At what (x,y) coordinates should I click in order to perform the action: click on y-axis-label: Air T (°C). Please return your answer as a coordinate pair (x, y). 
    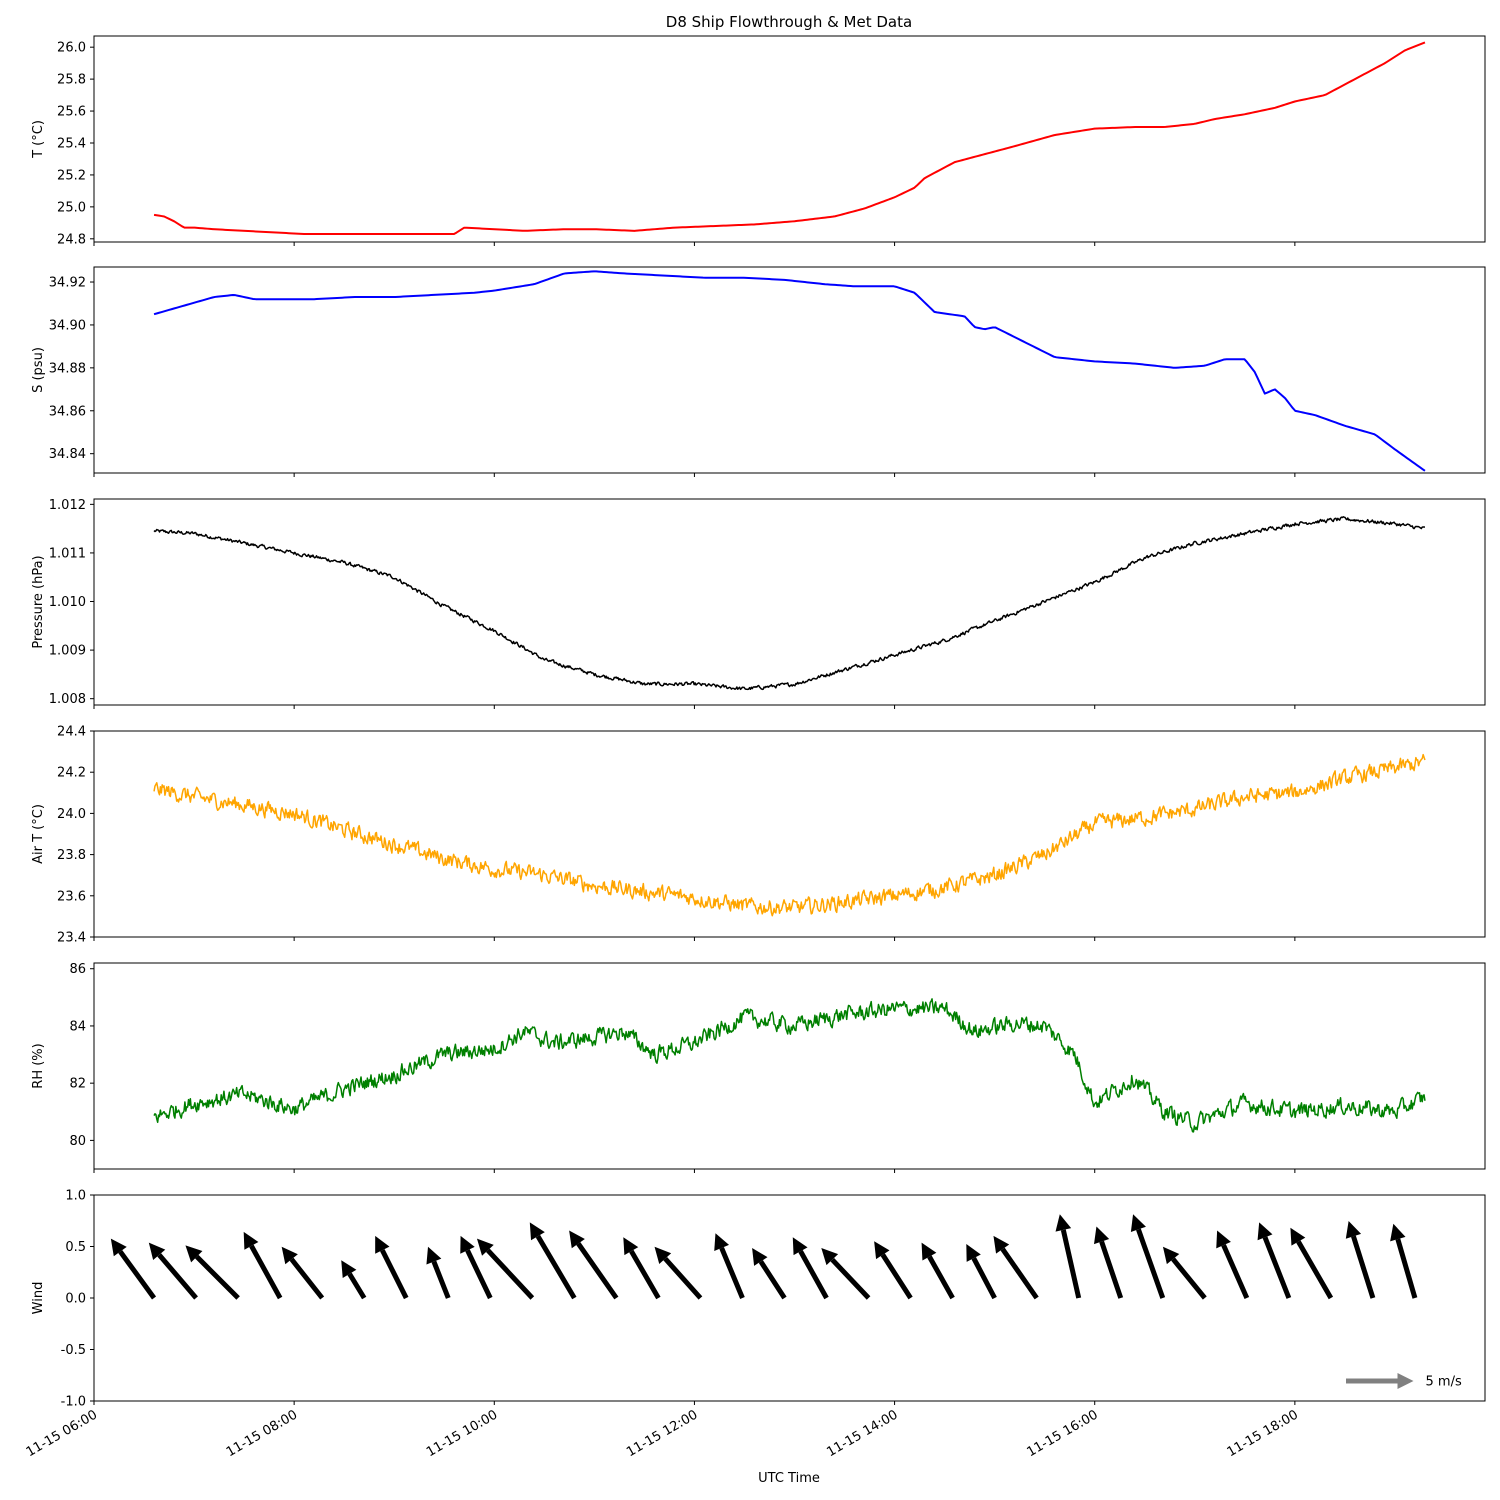
    Looking at the image, I should click on (38, 834).